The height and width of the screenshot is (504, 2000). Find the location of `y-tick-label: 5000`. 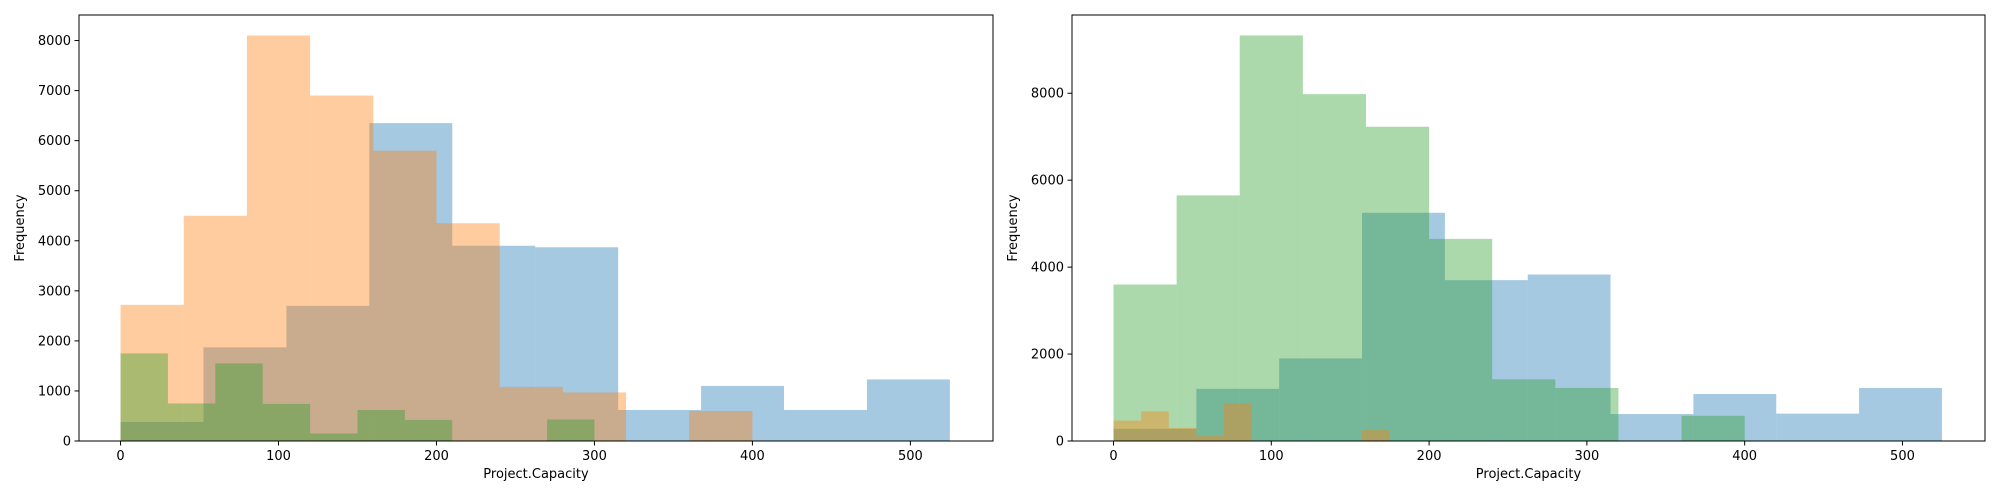

y-tick-label: 5000 is located at coordinates (54, 191).